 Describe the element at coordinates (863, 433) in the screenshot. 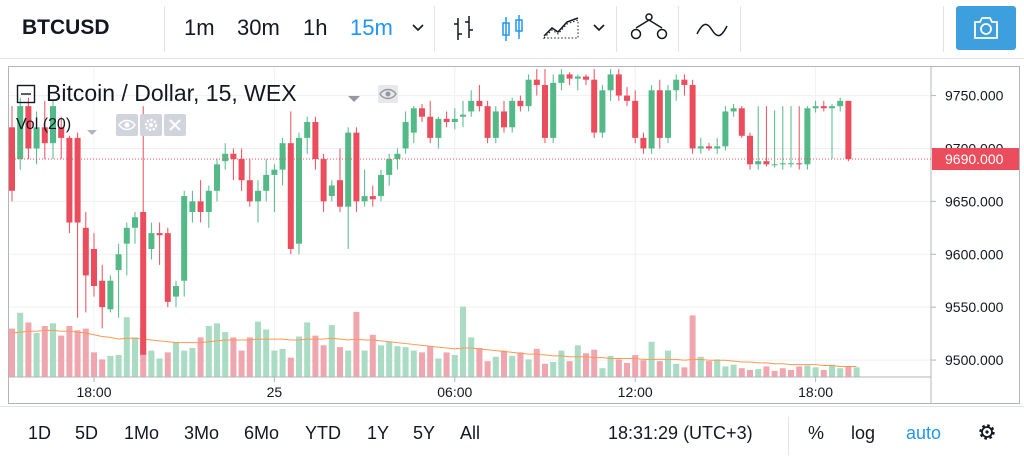

I see `log-scale-toggle: log` at that location.